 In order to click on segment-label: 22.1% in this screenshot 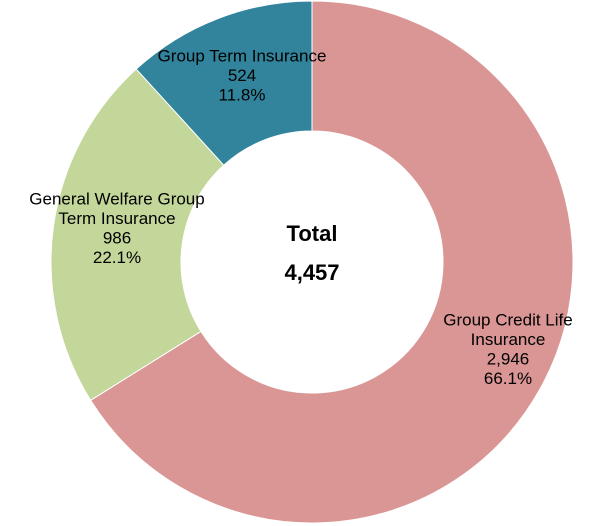, I will do `click(117, 257)`.